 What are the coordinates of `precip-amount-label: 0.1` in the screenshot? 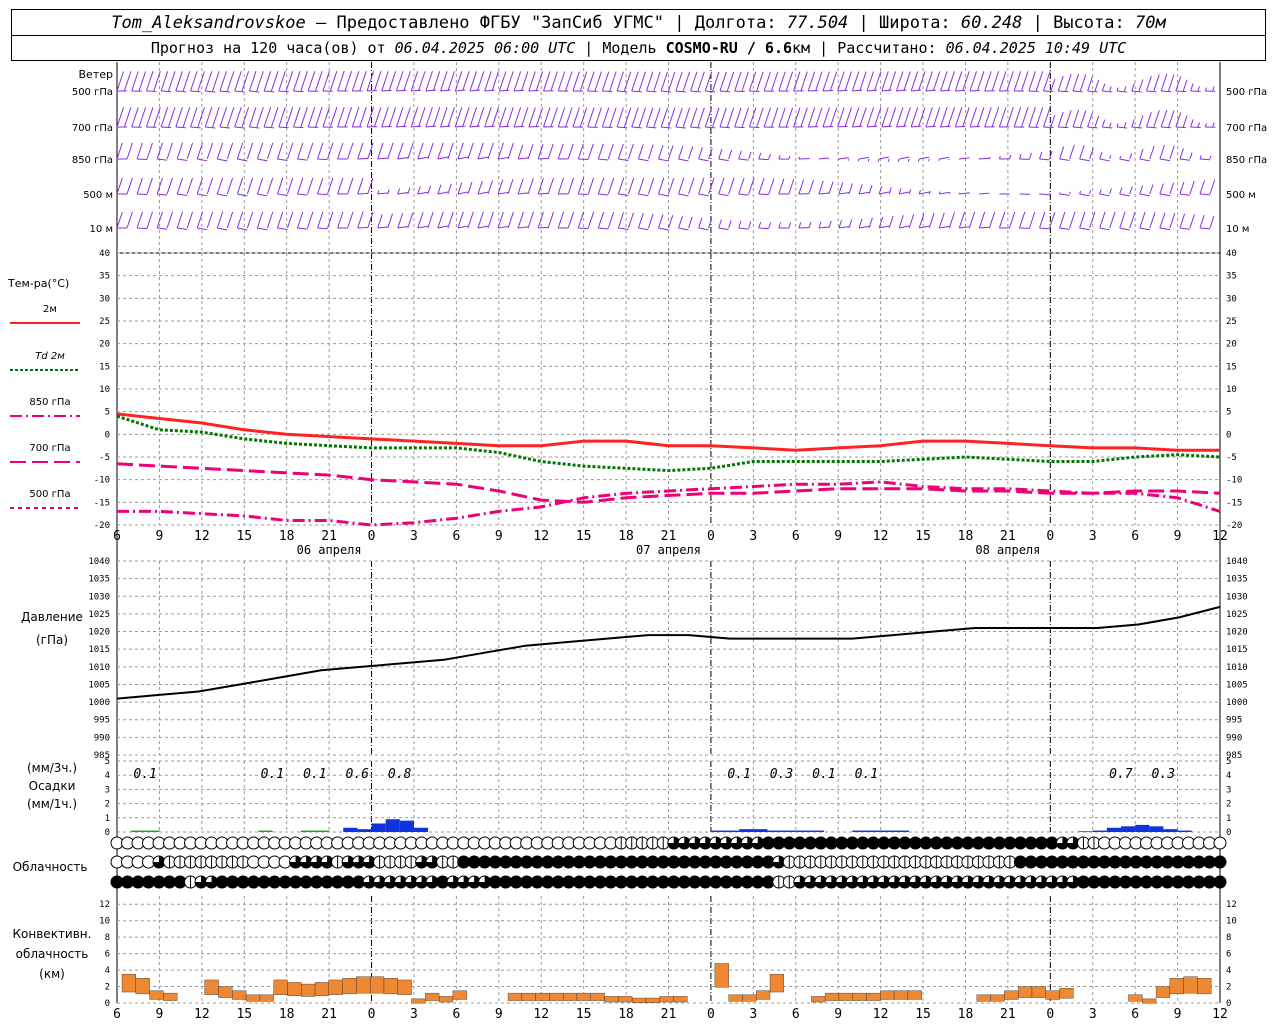 It's located at (738, 774).